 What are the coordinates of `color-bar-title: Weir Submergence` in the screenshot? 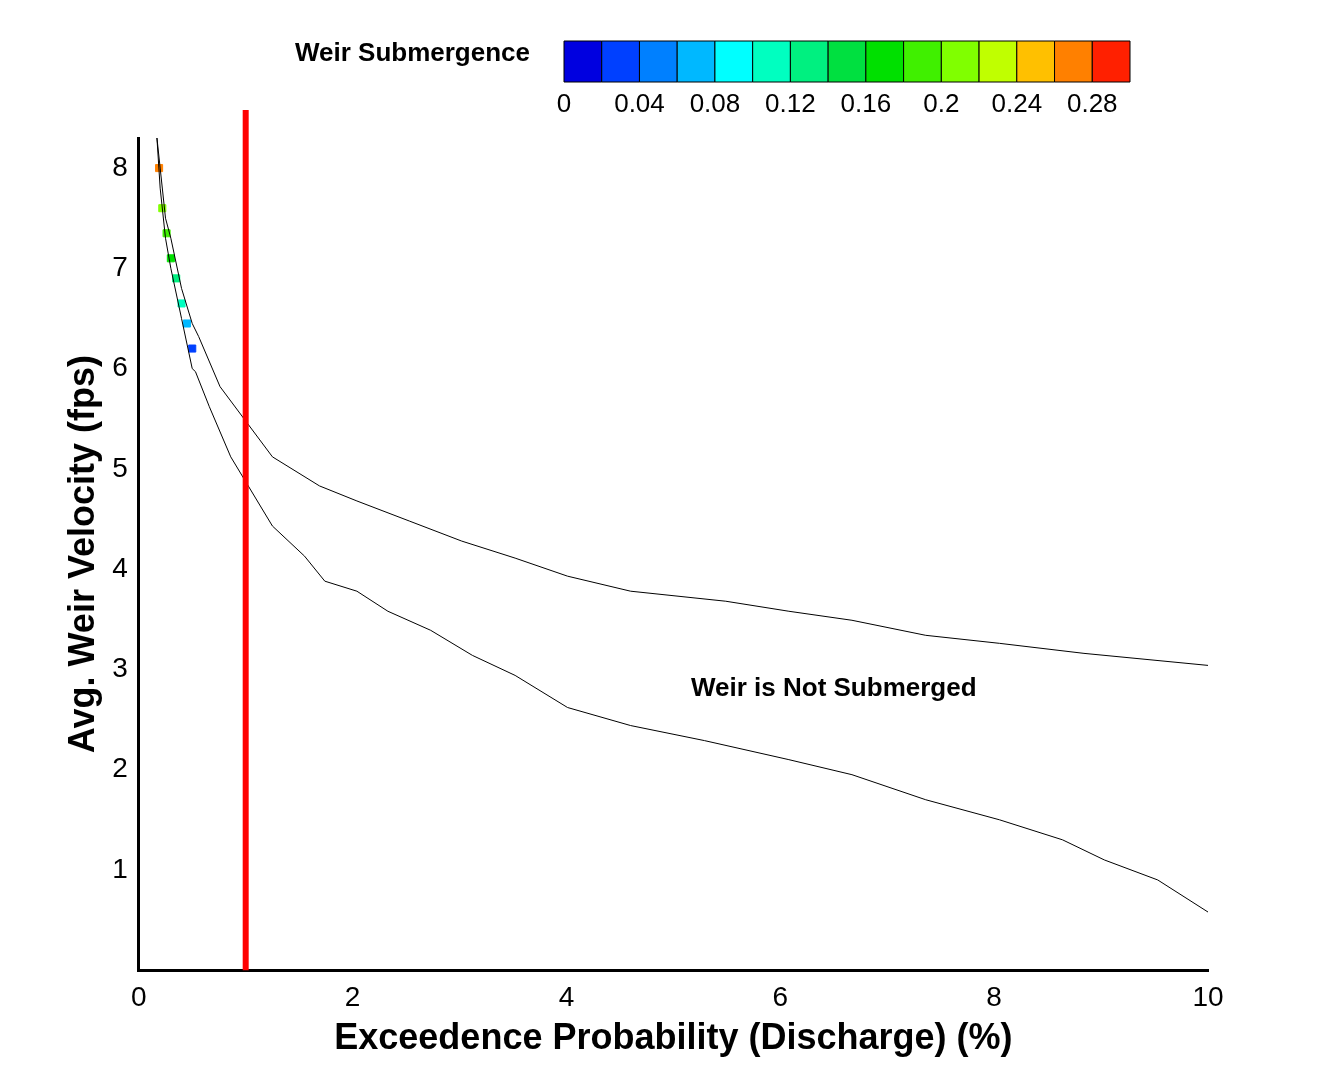 It's located at (412, 52).